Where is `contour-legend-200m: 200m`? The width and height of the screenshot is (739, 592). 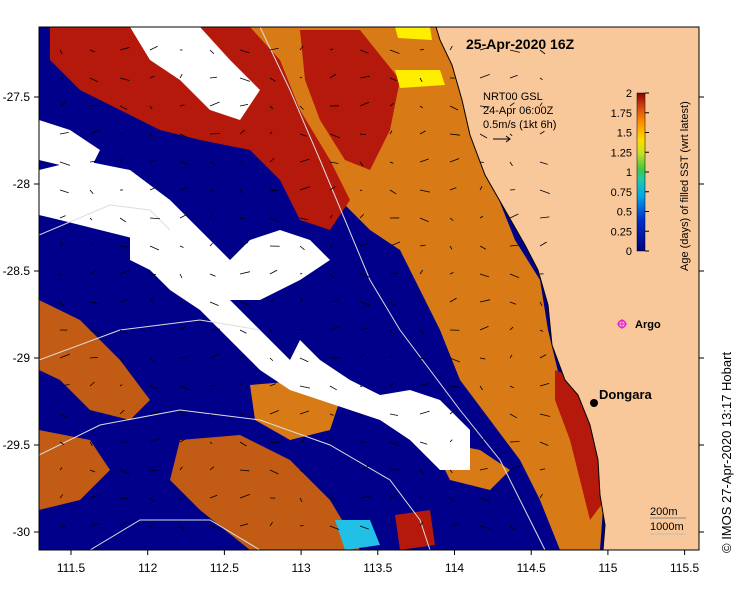
contour-legend-200m: 200m is located at coordinates (664, 512).